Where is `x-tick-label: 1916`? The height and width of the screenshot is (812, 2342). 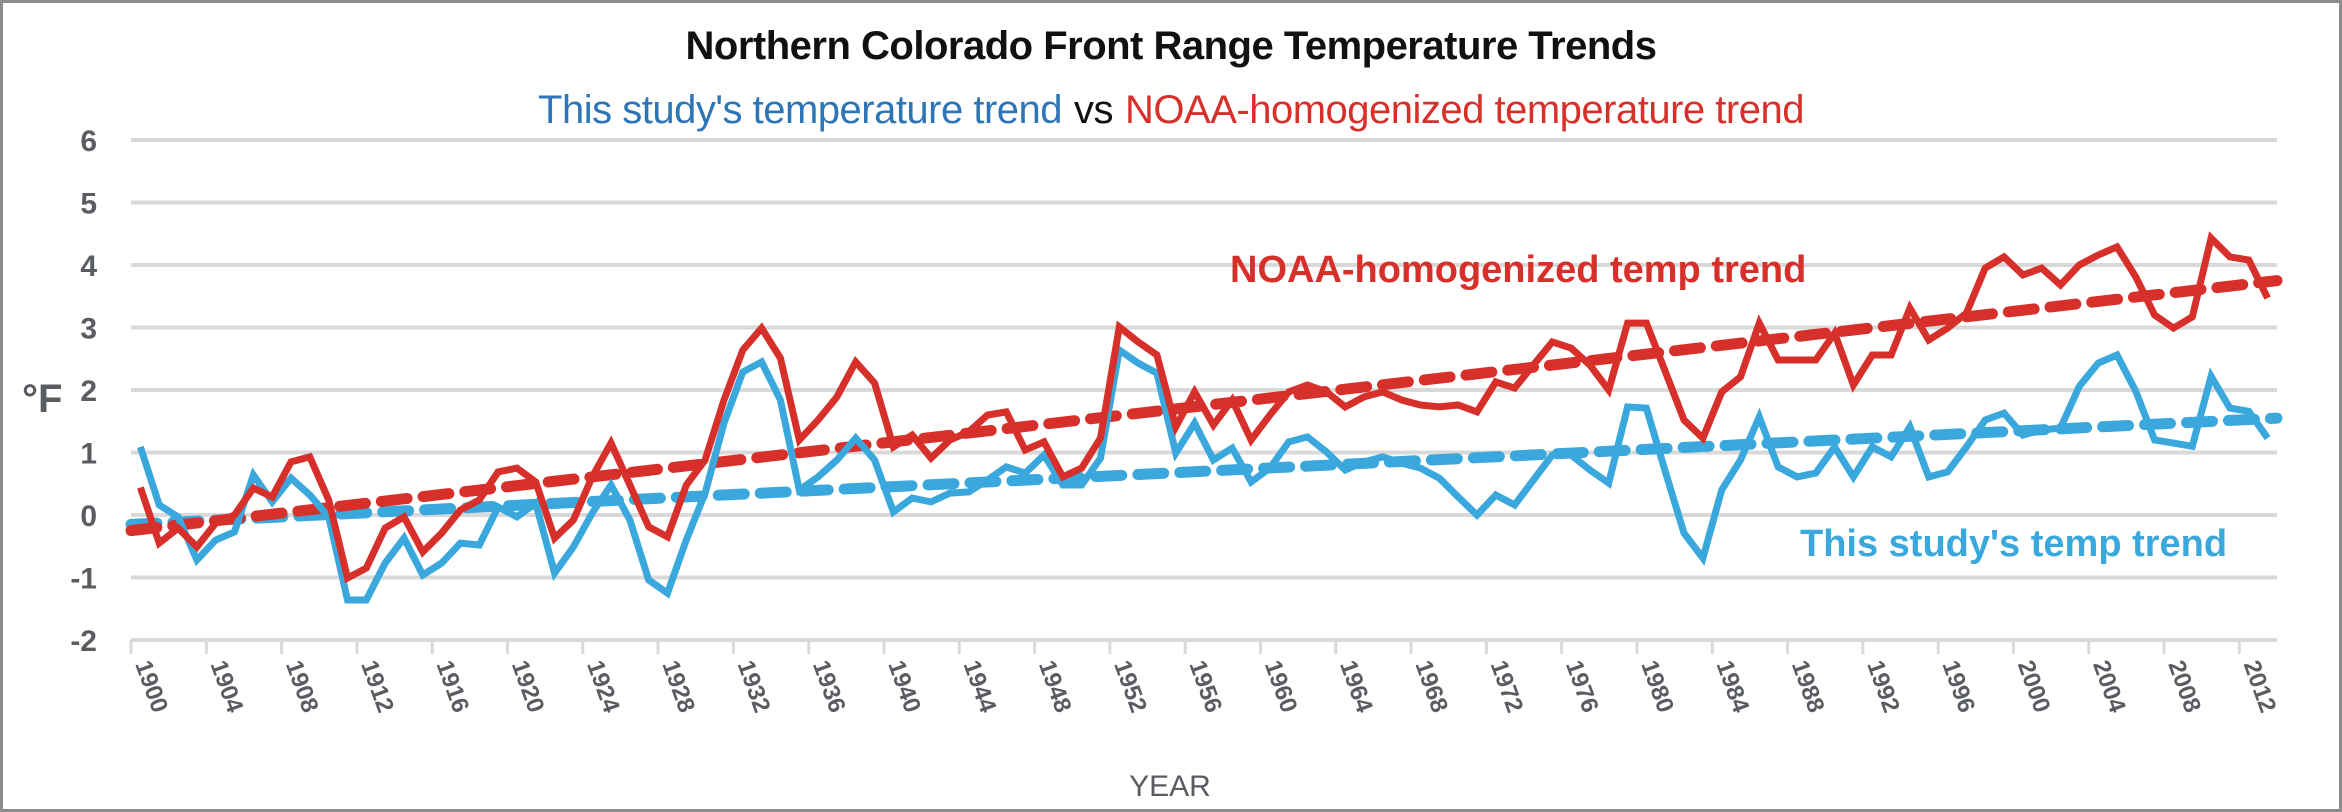
x-tick-label: 1916 is located at coordinates (453, 686).